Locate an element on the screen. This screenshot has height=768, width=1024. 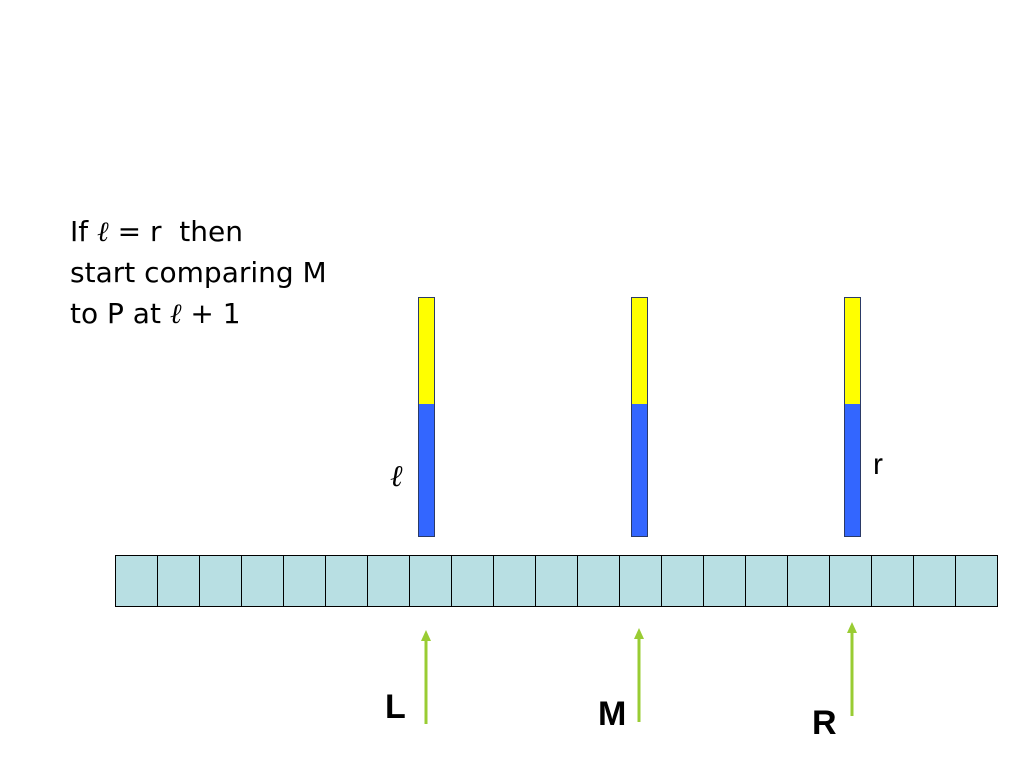
bar-left-yellow-segment is located at coordinates (426, 351).